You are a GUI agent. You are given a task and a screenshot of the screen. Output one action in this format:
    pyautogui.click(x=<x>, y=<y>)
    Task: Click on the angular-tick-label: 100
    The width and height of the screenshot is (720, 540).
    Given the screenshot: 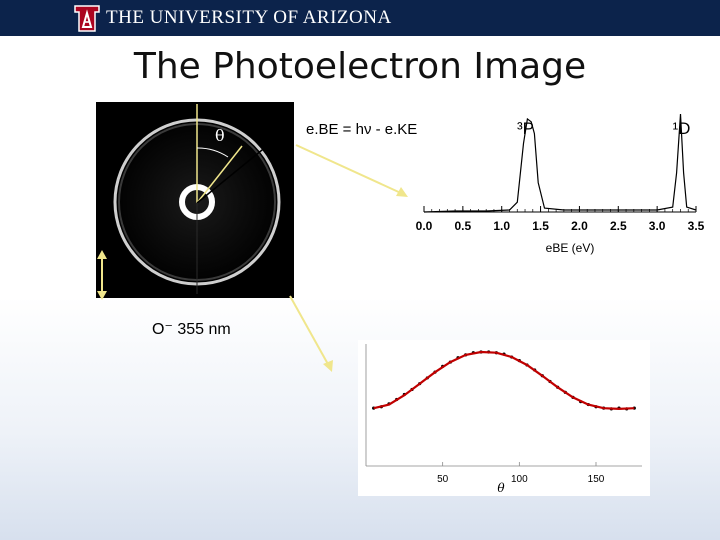 What is the action you would take?
    pyautogui.click(x=519, y=479)
    